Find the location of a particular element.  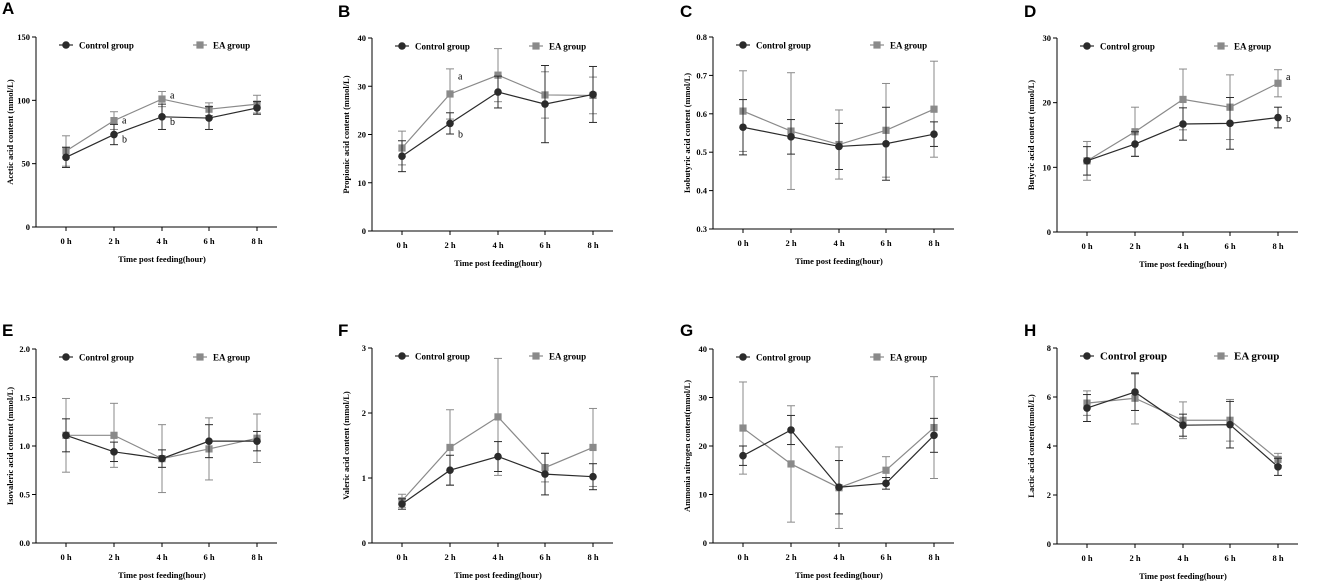

y-tick-label: 0.8 is located at coordinates (701, 37).